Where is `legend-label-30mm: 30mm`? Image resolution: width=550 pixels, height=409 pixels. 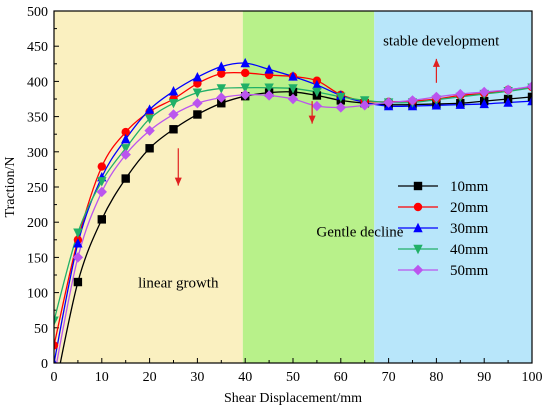 legend-label-30mm: 30mm is located at coordinates (469, 229).